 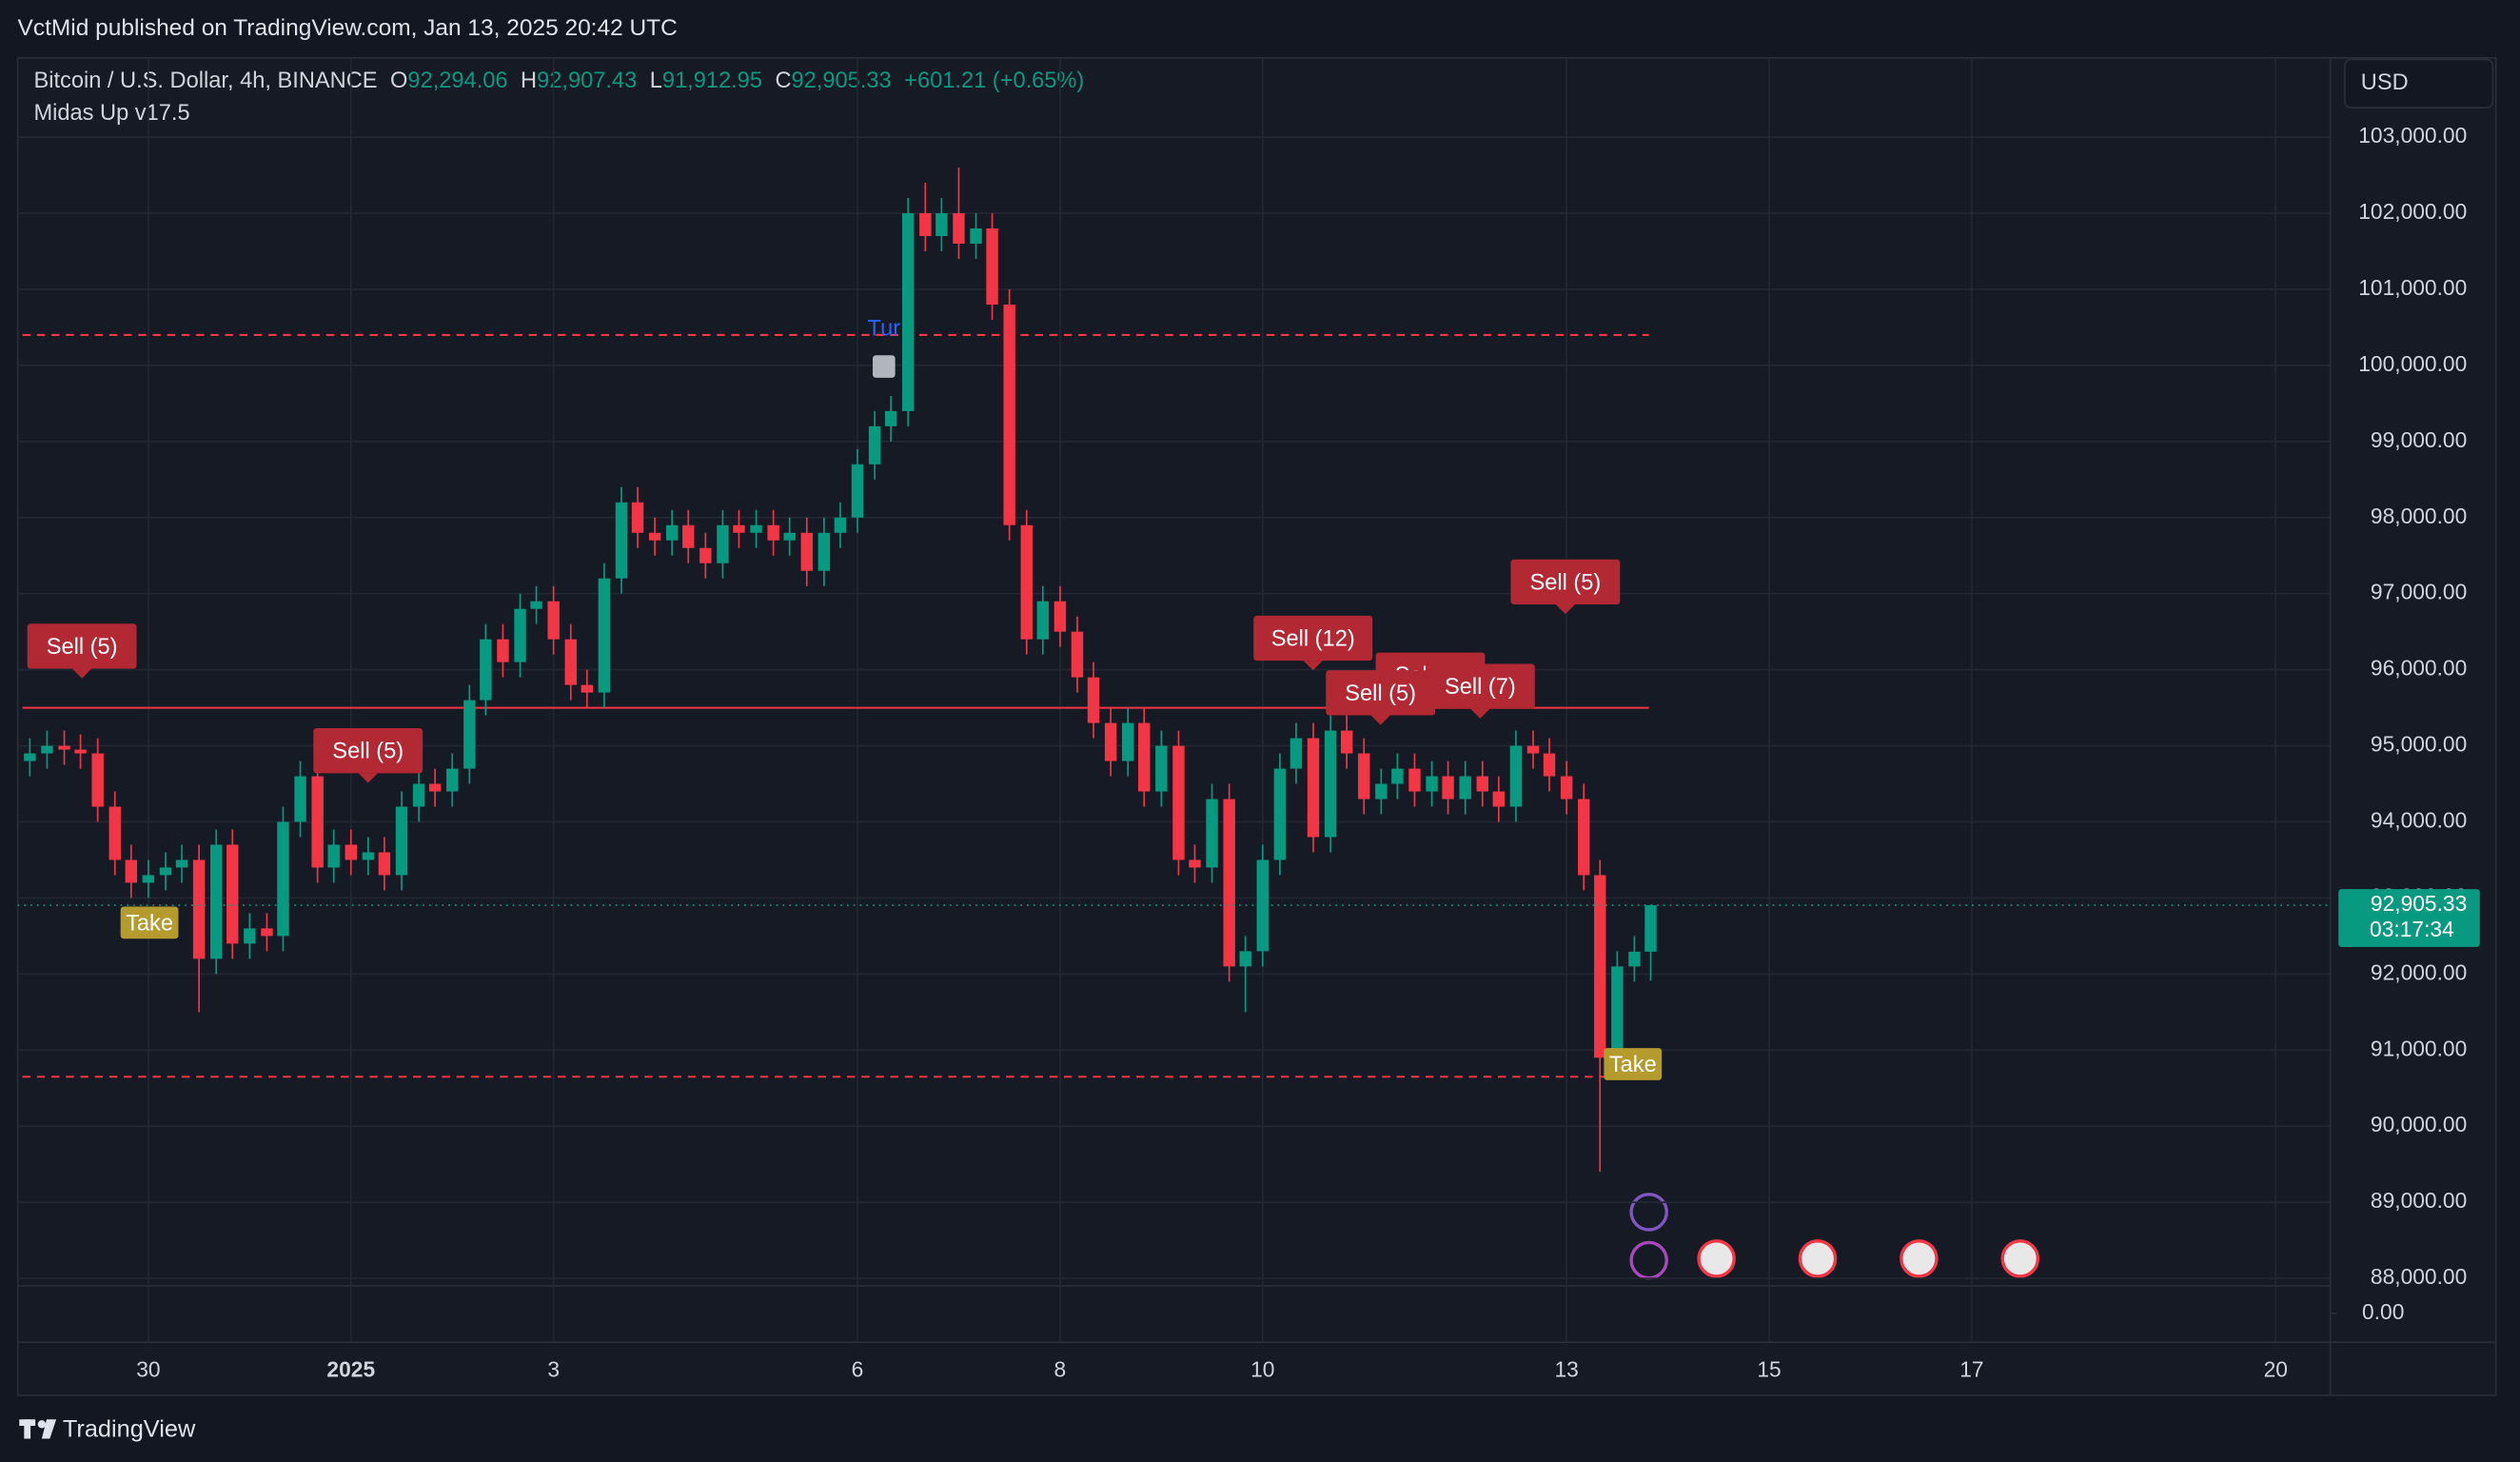 What do you see at coordinates (2419, 971) in the screenshot?
I see `y-tick-label: 92,000.00` at bounding box center [2419, 971].